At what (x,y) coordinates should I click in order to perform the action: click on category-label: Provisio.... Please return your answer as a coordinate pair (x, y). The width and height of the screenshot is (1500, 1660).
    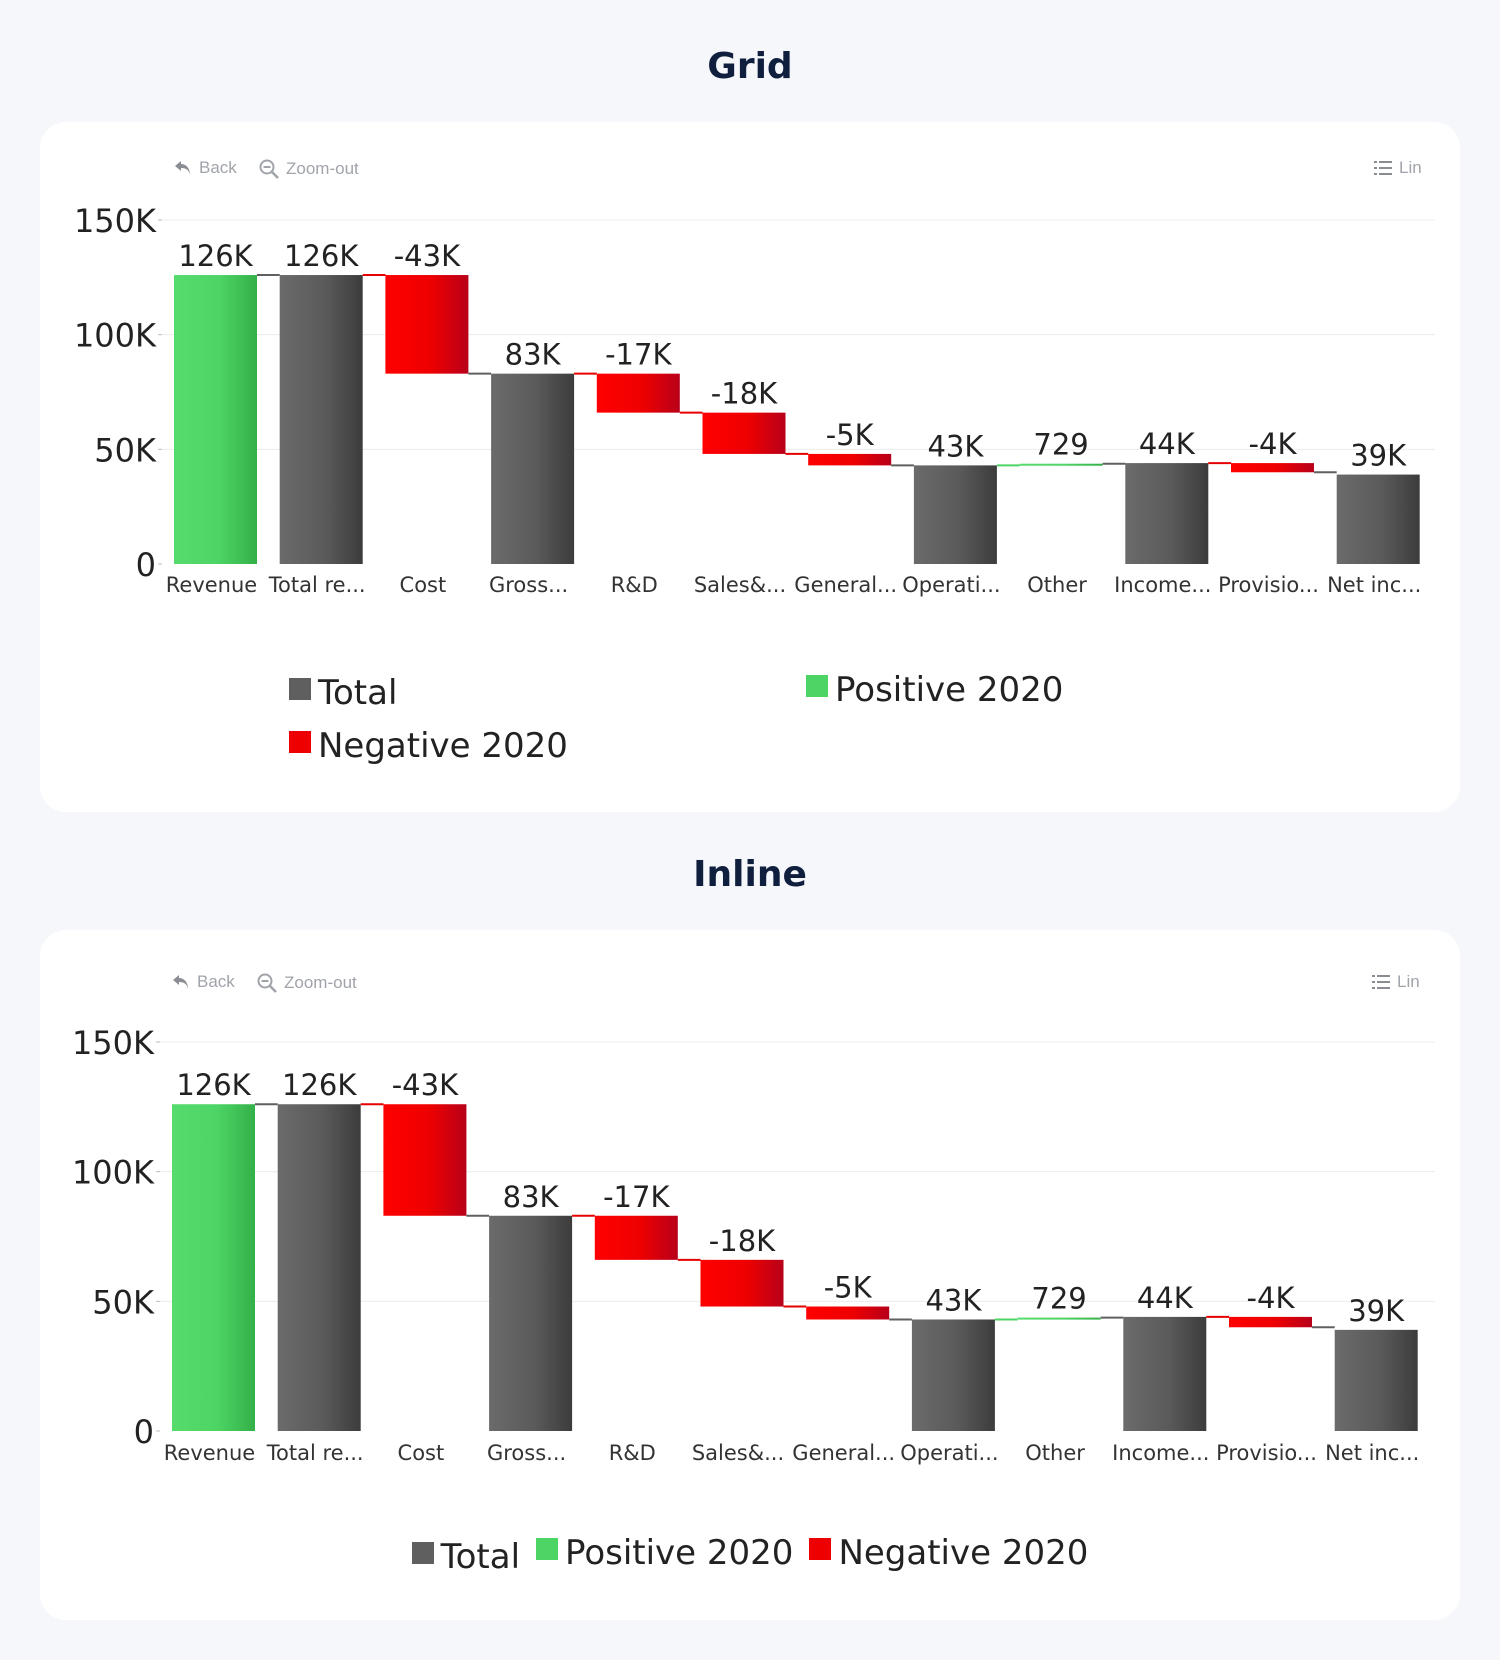
    Looking at the image, I should click on (1266, 1453).